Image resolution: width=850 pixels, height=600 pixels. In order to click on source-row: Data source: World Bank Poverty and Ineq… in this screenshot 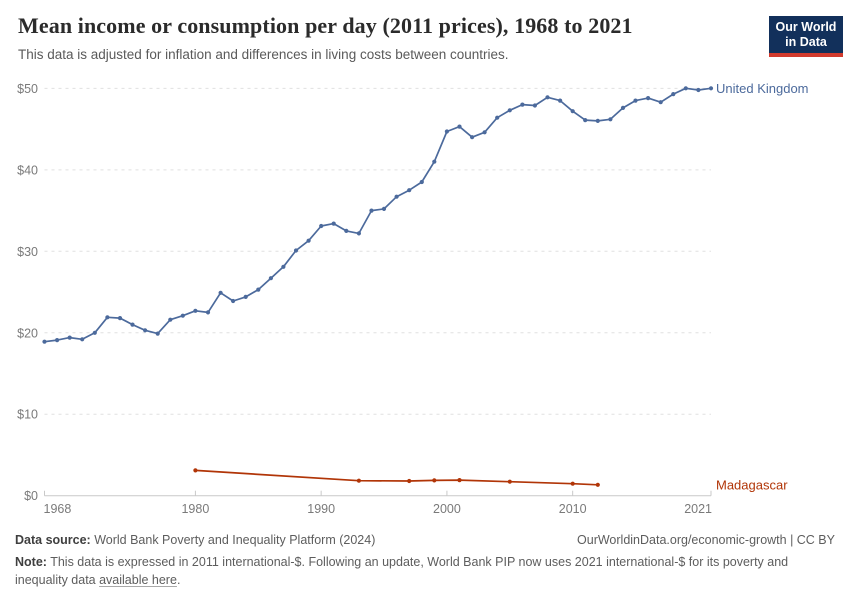, I will do `click(425, 541)`.